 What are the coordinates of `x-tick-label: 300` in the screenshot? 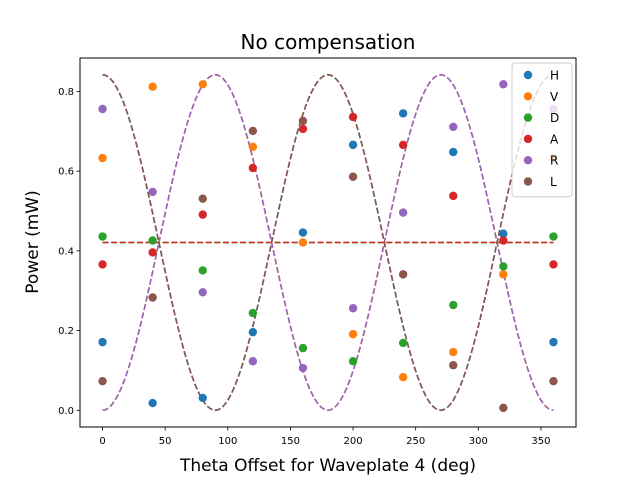 It's located at (478, 441).